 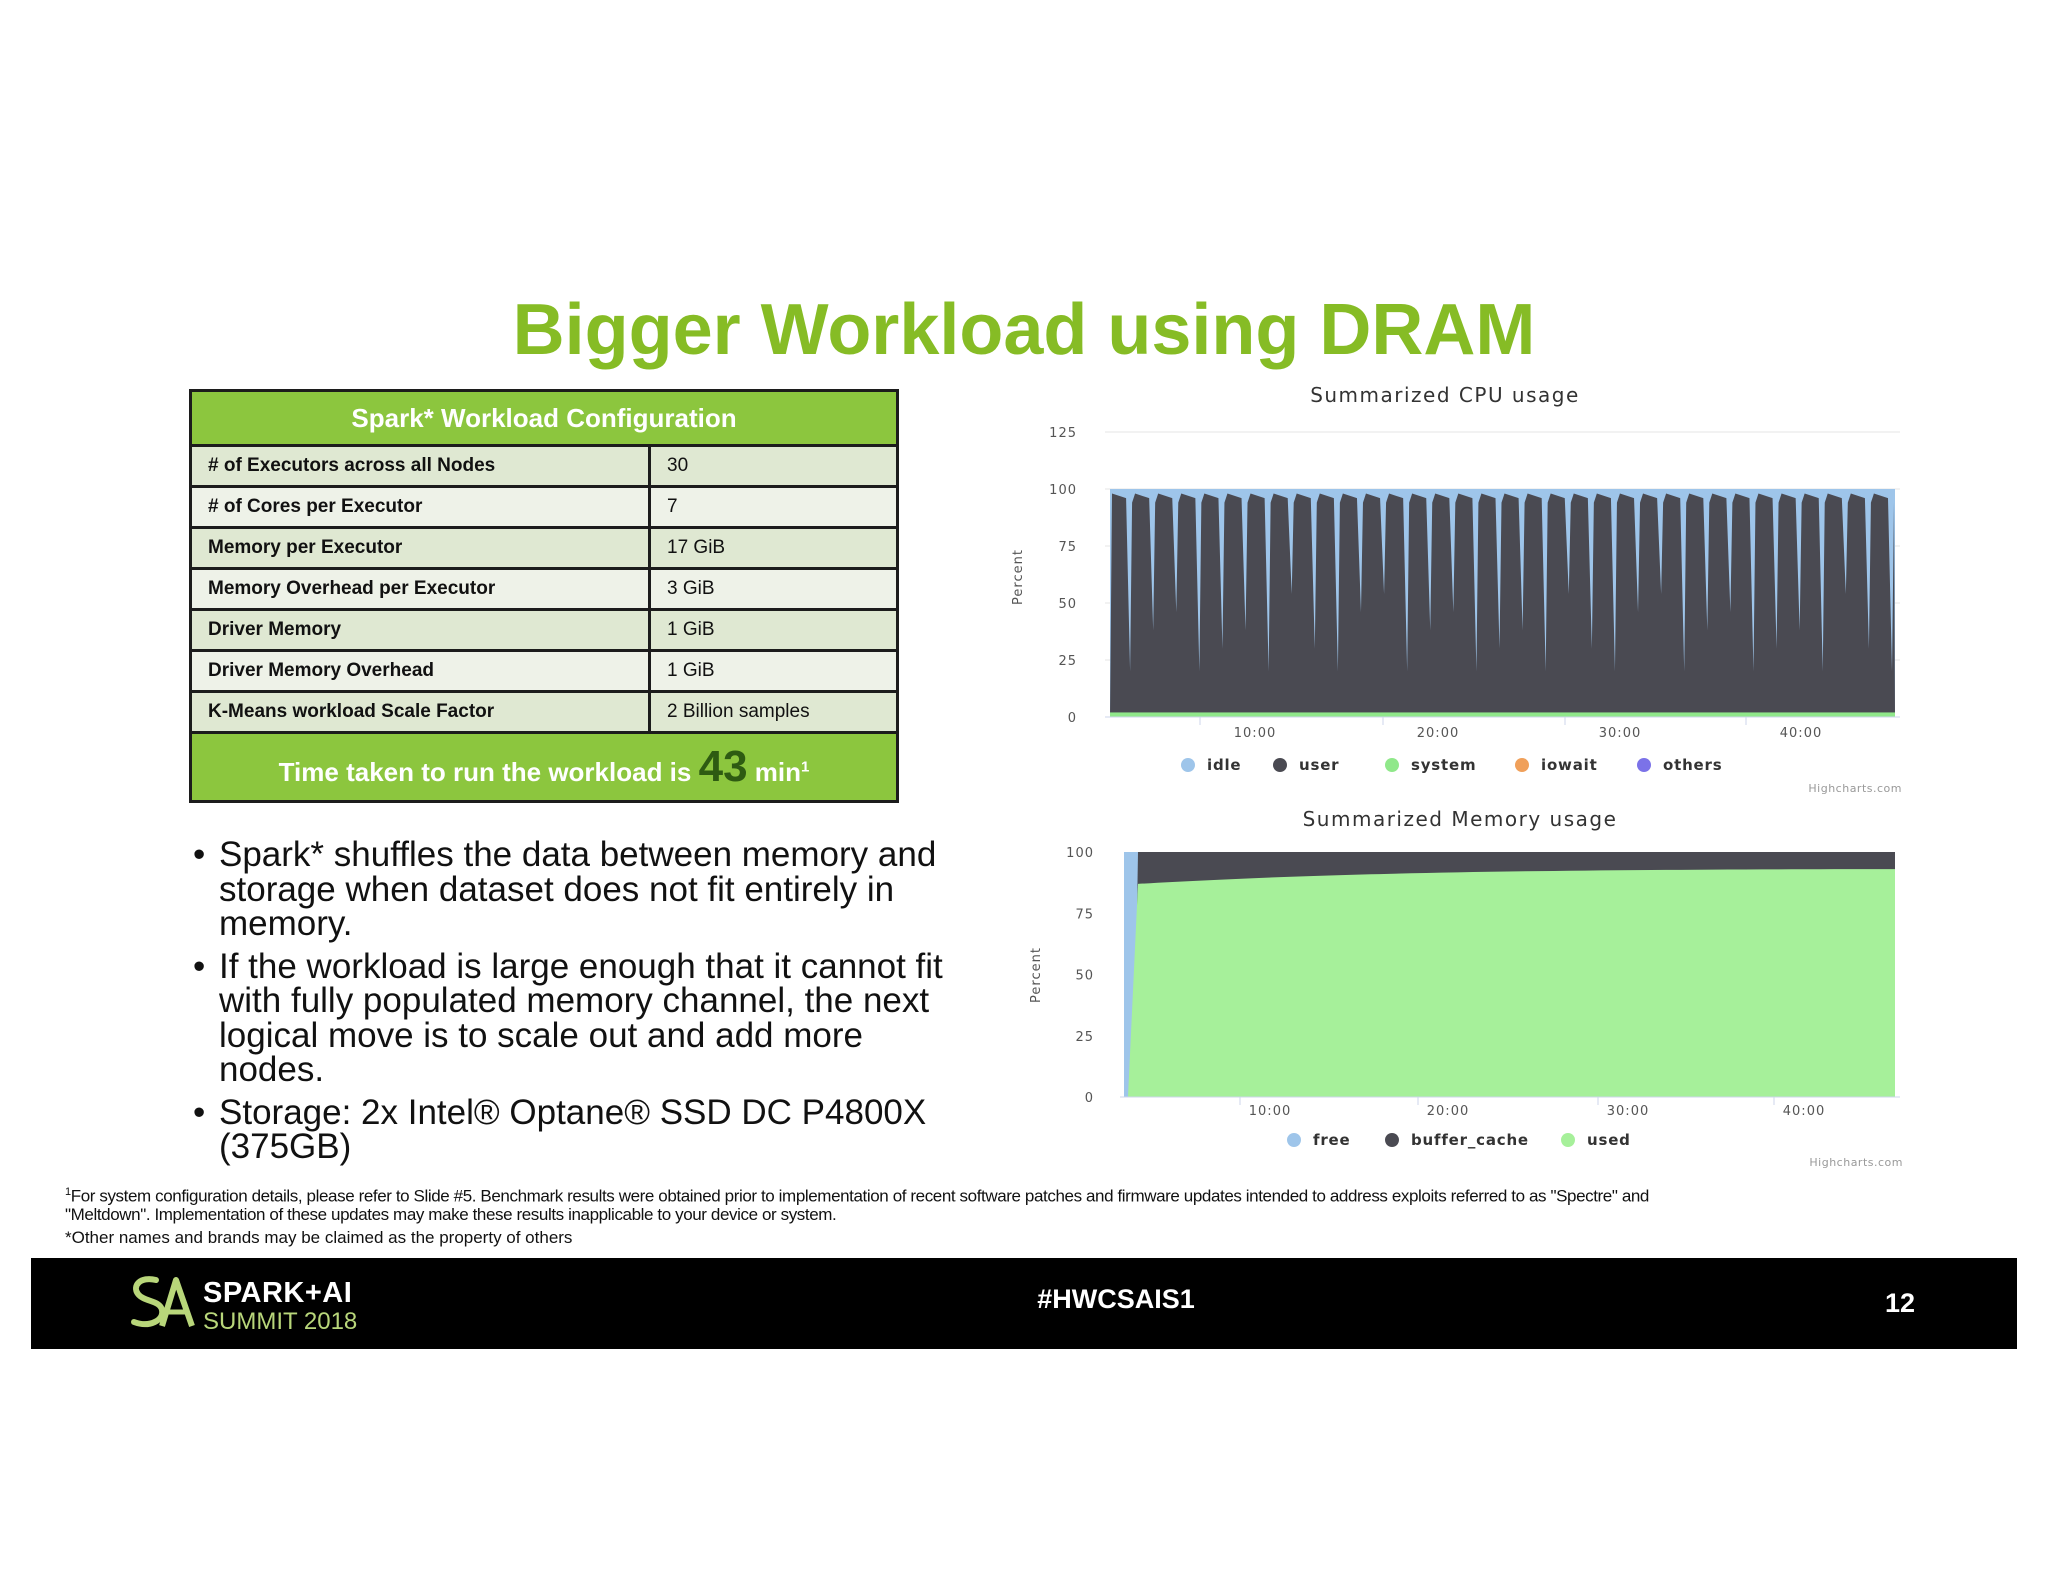 What do you see at coordinates (1024, 1303) in the screenshot?
I see `footer-bar: SPARK+AI SUMMIT 2018 #HWCSAIS1 12` at bounding box center [1024, 1303].